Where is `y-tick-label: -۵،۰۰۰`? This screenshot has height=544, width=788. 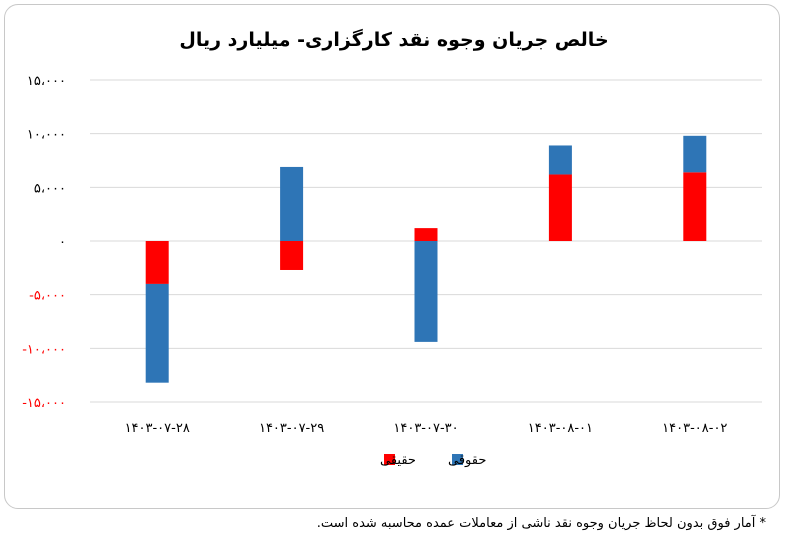 y-tick-label: -۵،۰۰۰ is located at coordinates (47, 296).